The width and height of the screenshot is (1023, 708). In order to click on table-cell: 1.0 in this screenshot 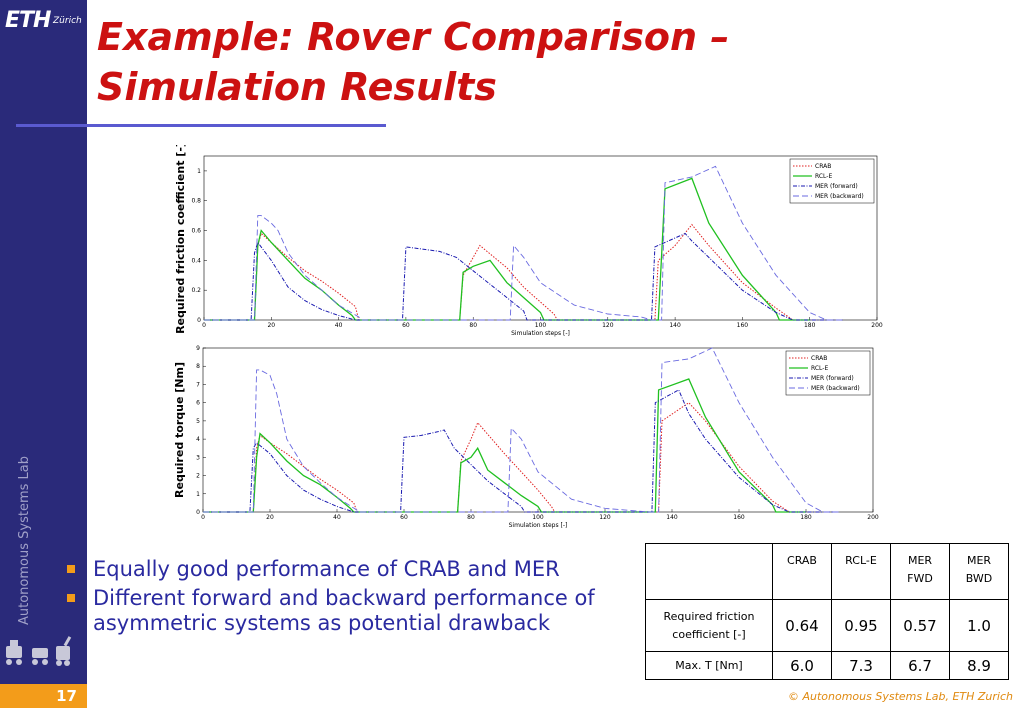, I will do `click(979, 625)`.